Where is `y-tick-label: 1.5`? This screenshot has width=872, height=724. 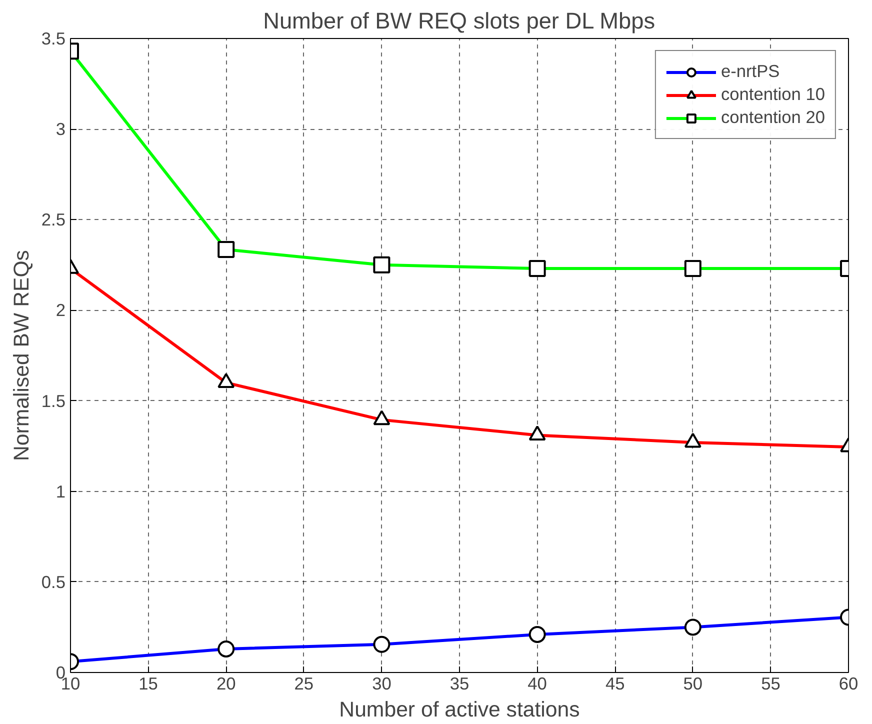
y-tick-label: 1.5 is located at coordinates (53, 400).